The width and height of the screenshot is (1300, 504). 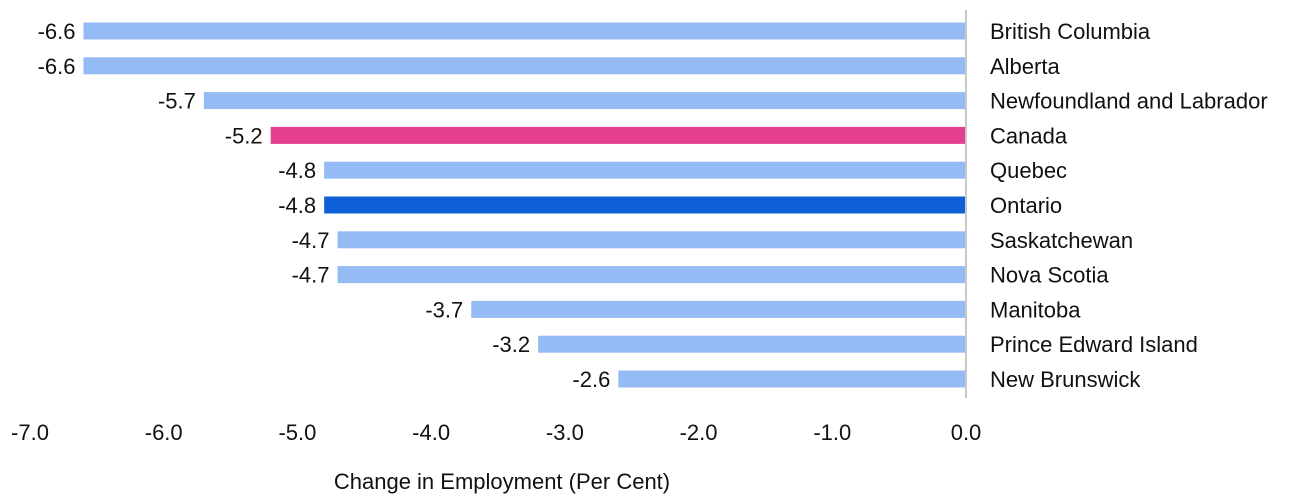 I want to click on value-label-canada: -5.2, so click(x=244, y=135).